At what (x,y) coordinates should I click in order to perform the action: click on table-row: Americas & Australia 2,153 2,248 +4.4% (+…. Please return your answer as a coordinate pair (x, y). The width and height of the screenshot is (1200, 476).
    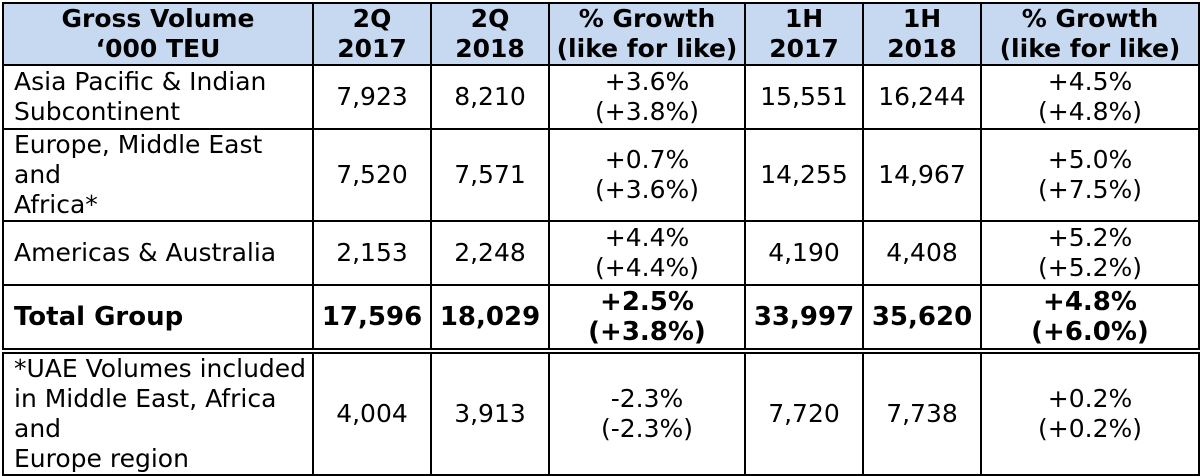
    Looking at the image, I should click on (601, 253).